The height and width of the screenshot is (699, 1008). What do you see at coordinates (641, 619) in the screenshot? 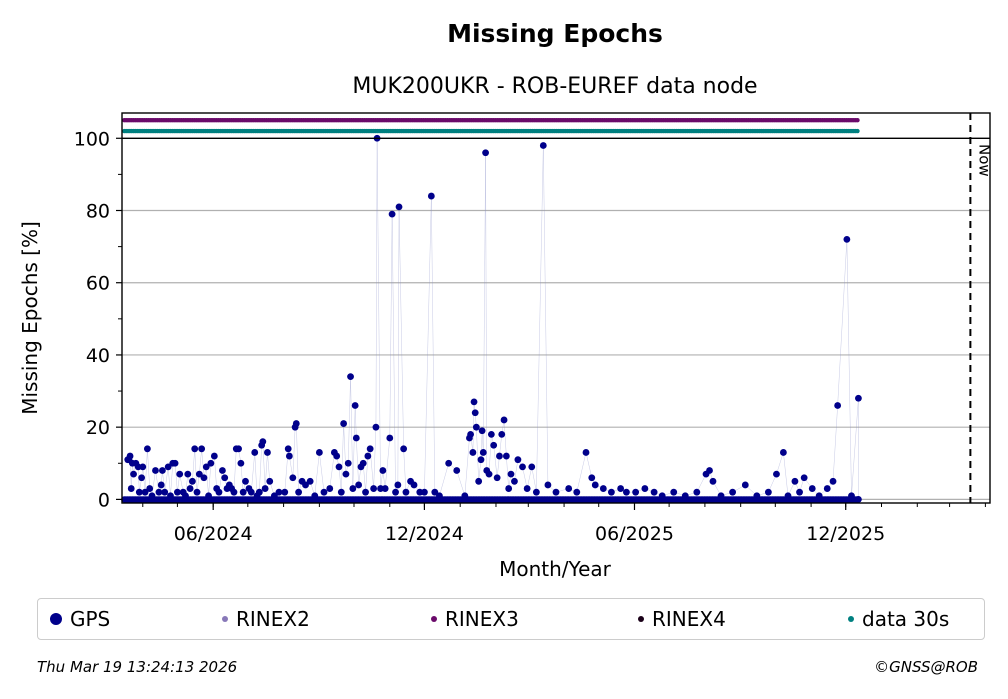
I see `rinex4-marker-icon` at bounding box center [641, 619].